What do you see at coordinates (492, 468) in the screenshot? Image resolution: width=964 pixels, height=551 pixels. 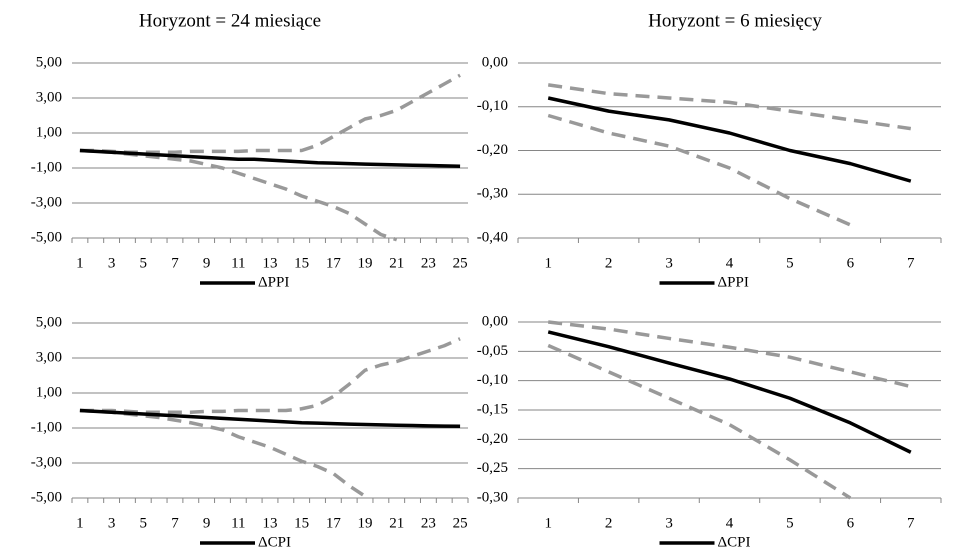 I see `y-tick-label: -0,25` at bounding box center [492, 468].